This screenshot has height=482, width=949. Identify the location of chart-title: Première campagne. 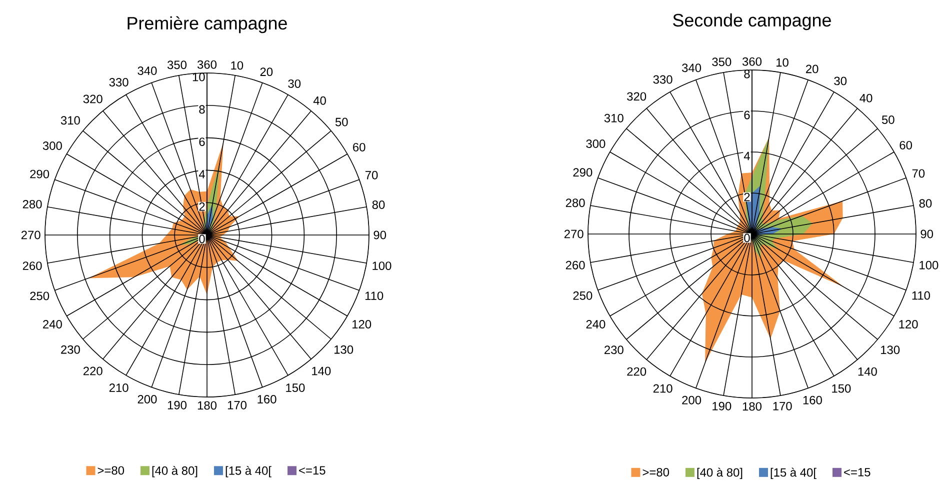
(207, 25).